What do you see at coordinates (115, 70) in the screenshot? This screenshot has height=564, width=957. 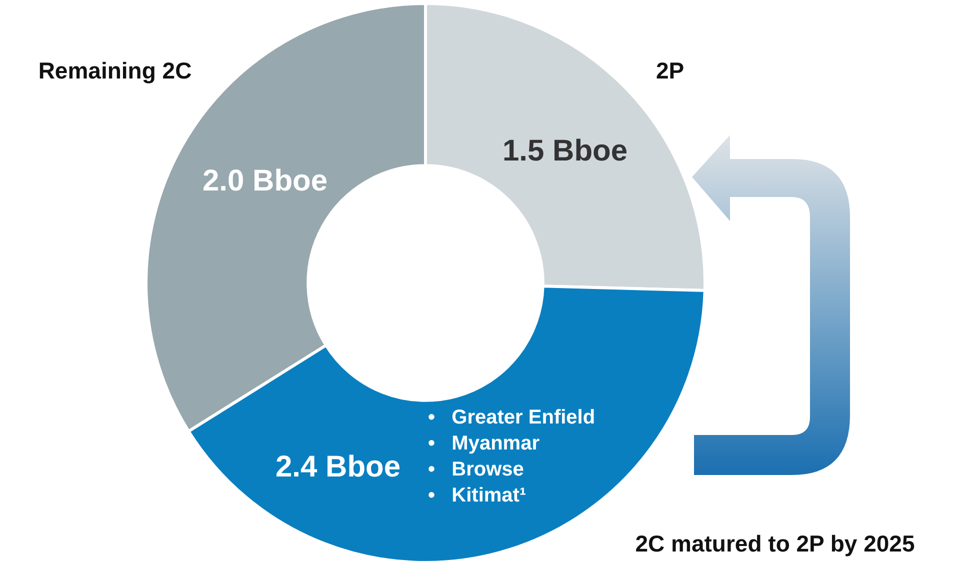 I see `slice-label: Remaining 2C` at bounding box center [115, 70].